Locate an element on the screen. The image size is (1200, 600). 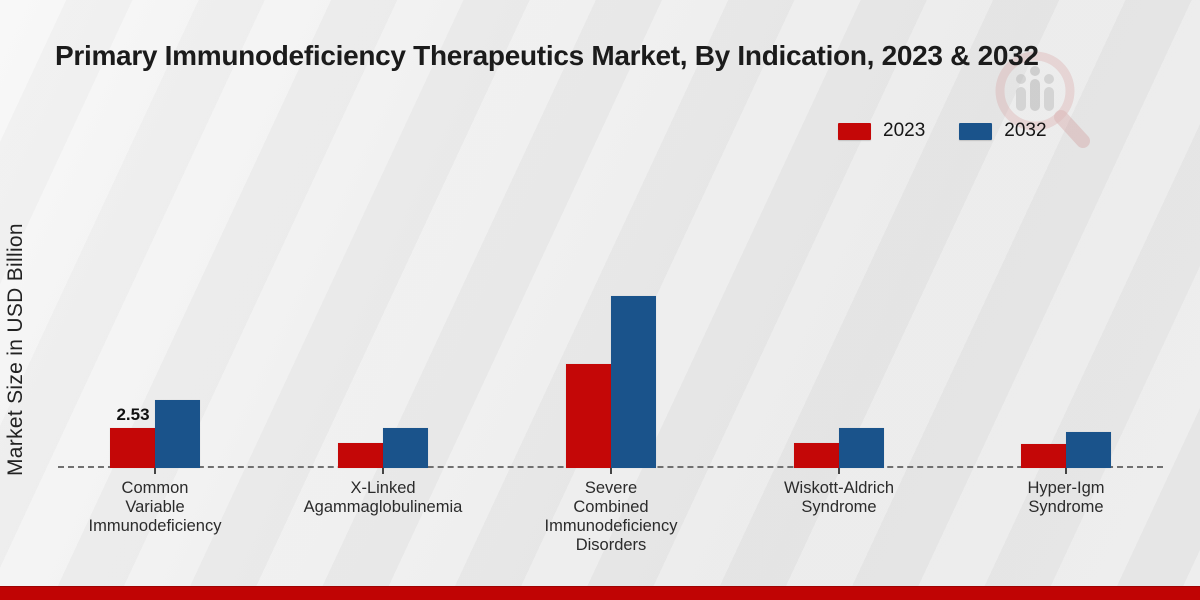
legend-label-2032: 2032 is located at coordinates (1025, 130).